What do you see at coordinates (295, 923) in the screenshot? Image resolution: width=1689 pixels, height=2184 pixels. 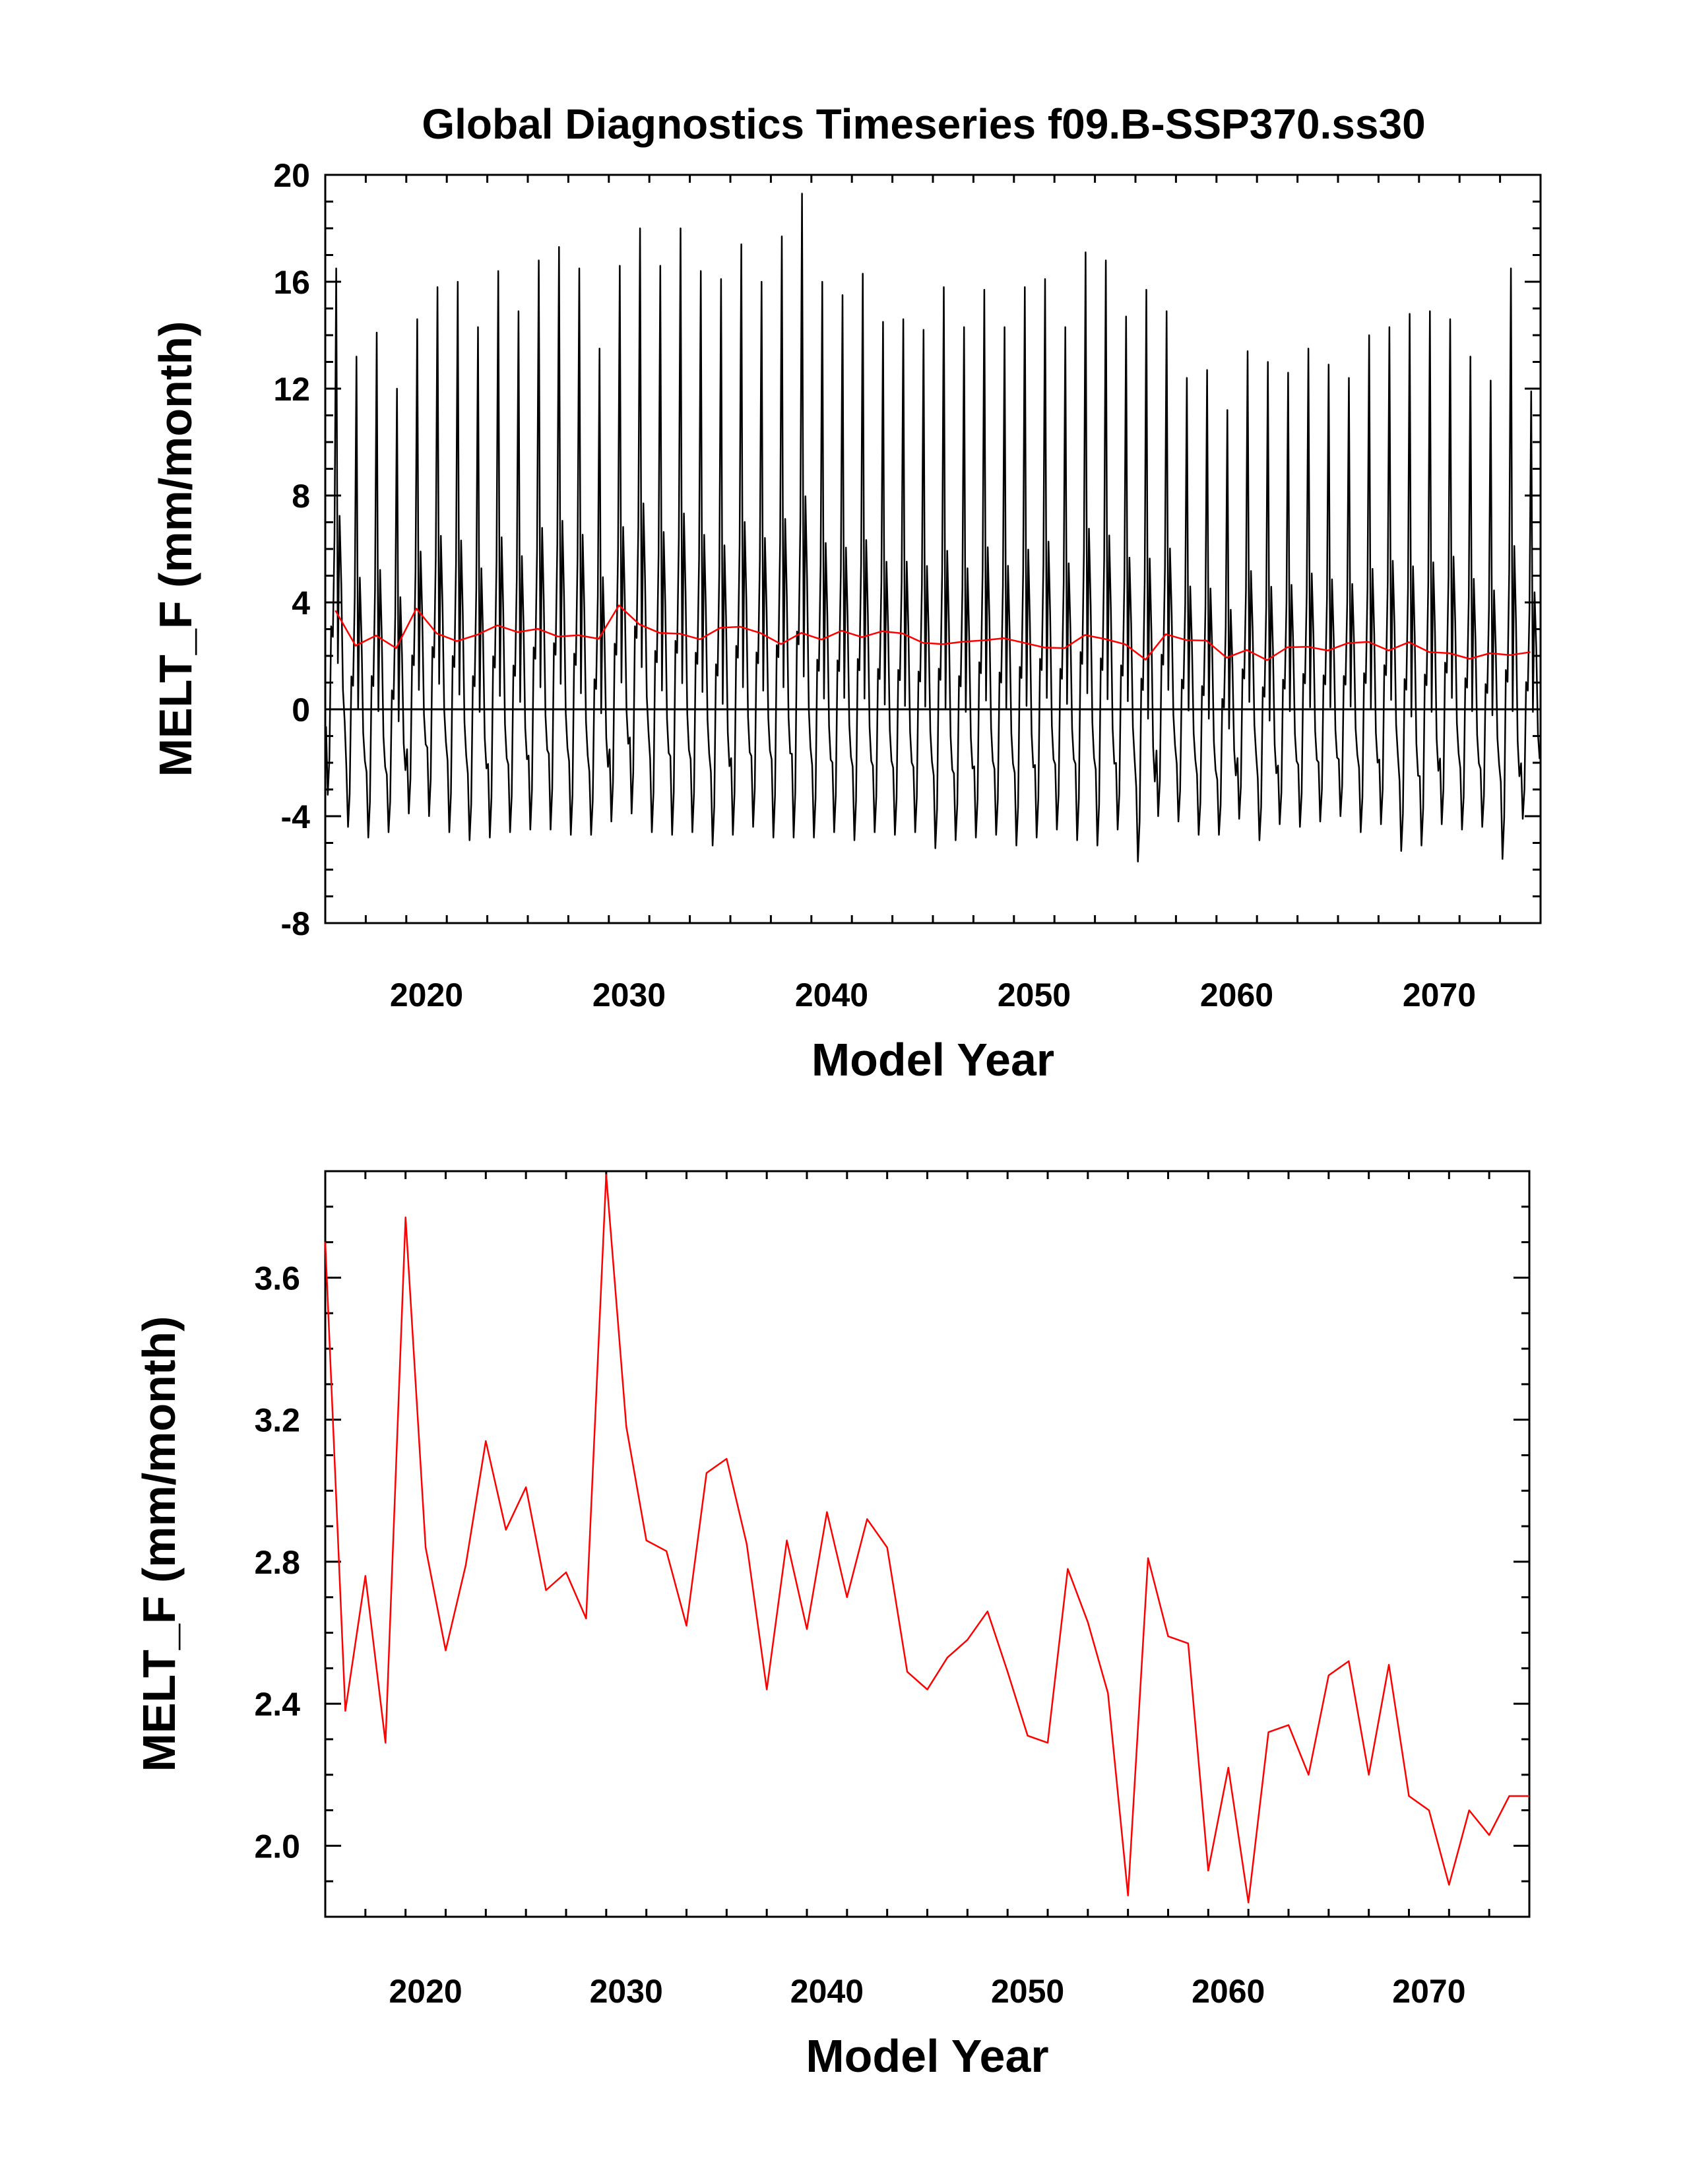 I see `y-tick-label: -8` at bounding box center [295, 923].